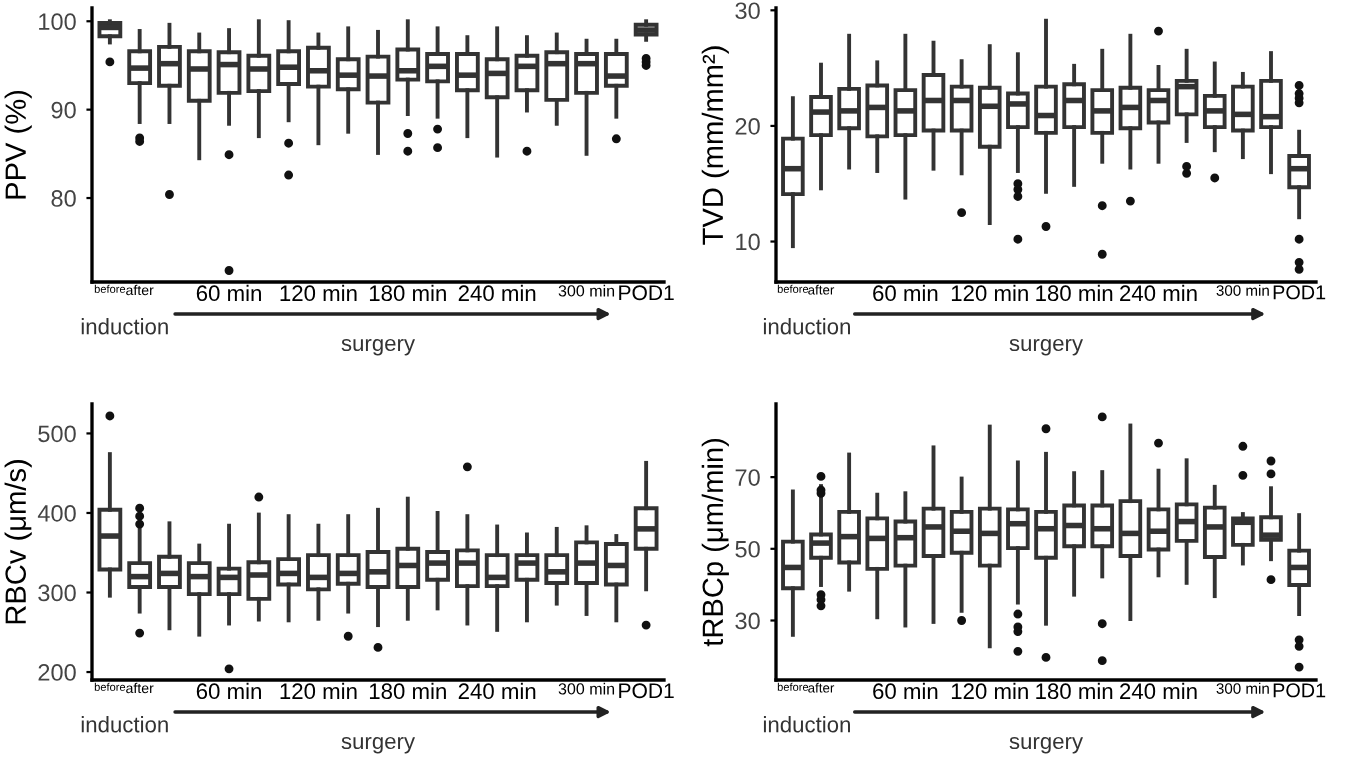 The height and width of the screenshot is (760, 1352). Describe the element at coordinates (57, 22) in the screenshot. I see `y-tick-label: 100` at that location.